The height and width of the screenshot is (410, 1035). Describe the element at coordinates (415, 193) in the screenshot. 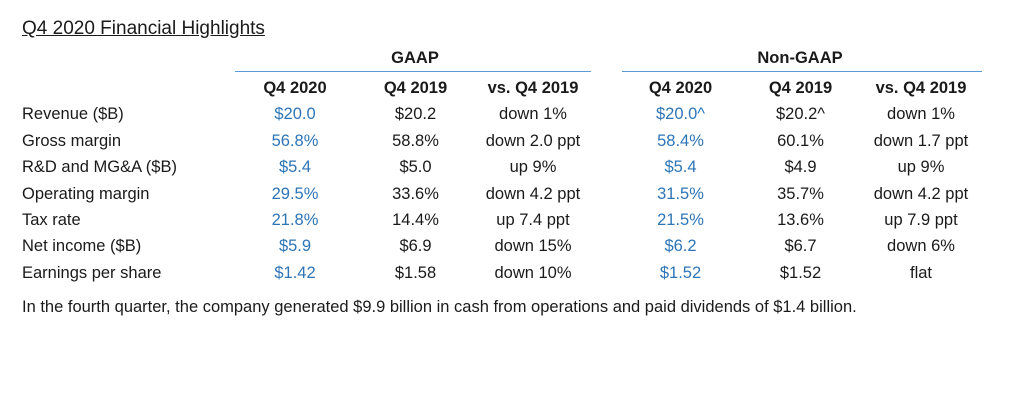

I see `gaap-q4-2019-value: 33.6%` at that location.